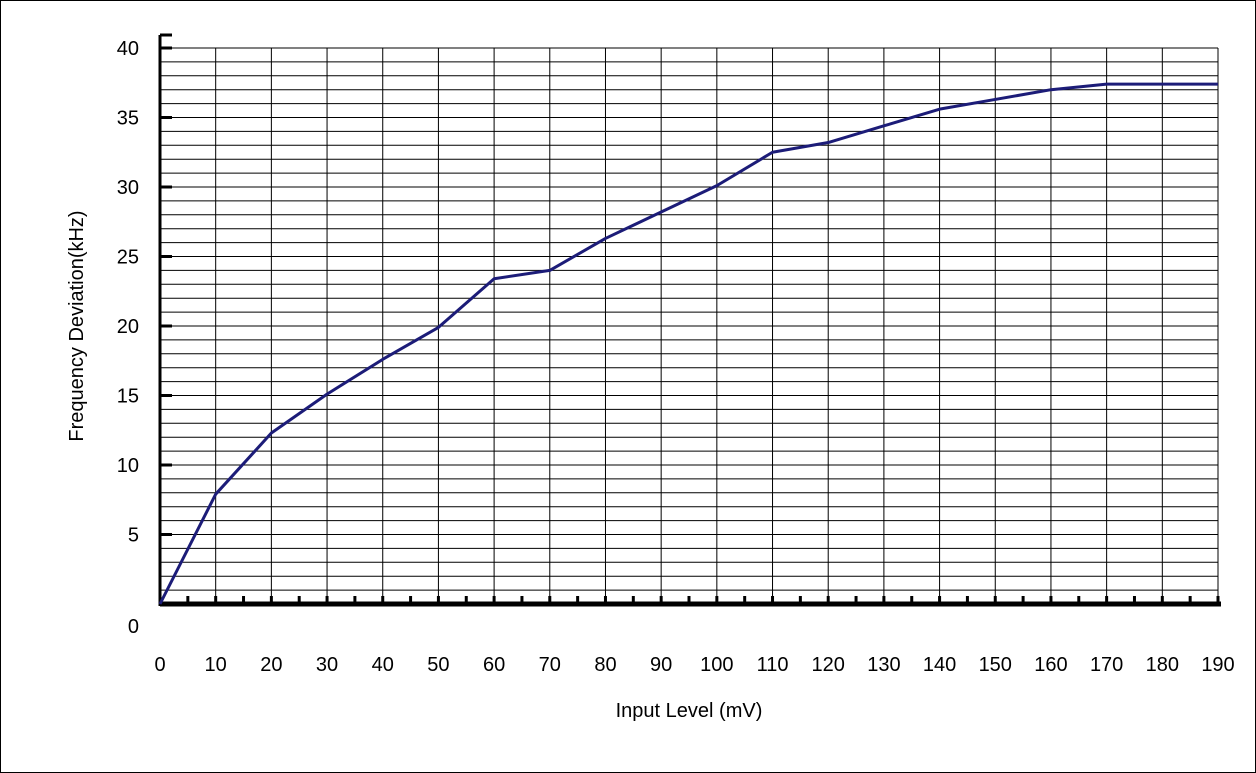 The height and width of the screenshot is (773, 1256). Describe the element at coordinates (883, 665) in the screenshot. I see `x-tick-label: 130` at that location.